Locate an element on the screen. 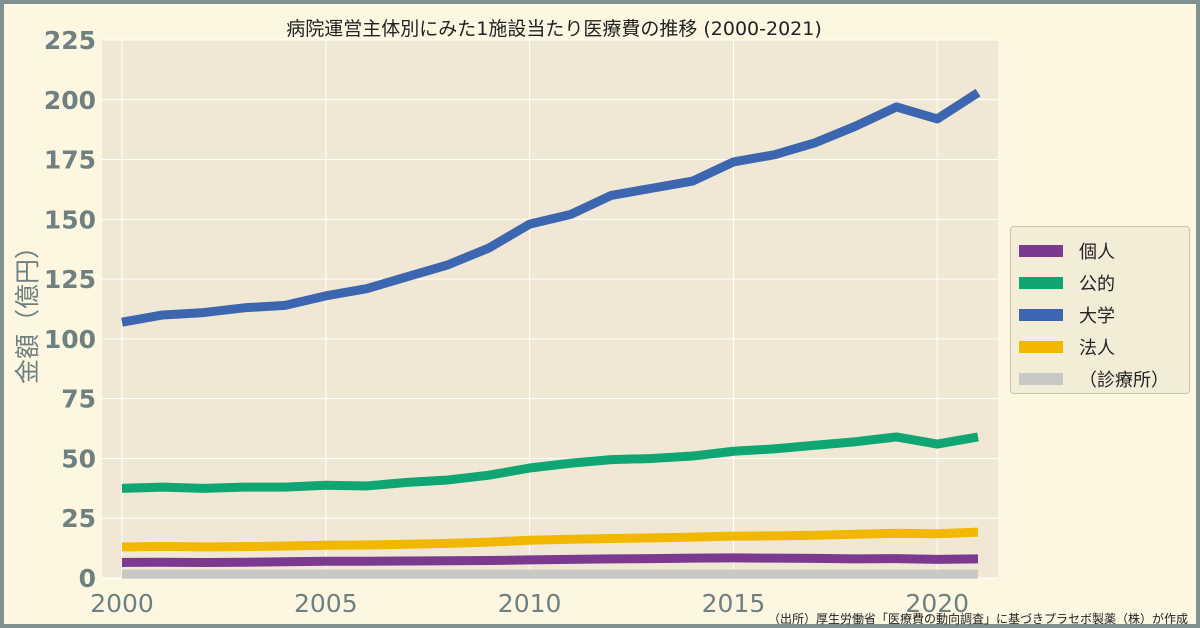 This screenshot has width=1200, height=628. x-tick-label: 2015 is located at coordinates (734, 603).